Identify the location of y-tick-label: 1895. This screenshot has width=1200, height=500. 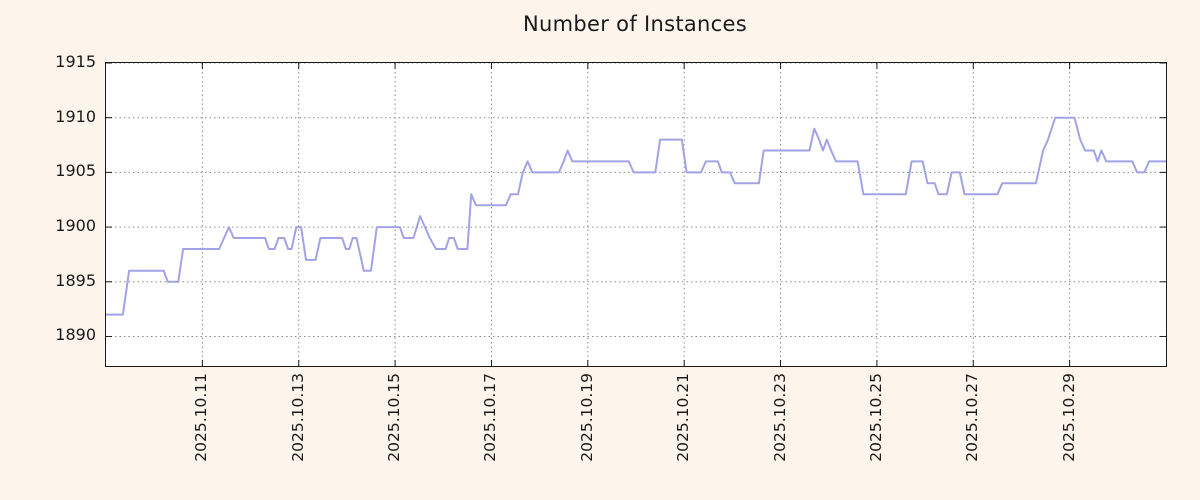
(75, 280).